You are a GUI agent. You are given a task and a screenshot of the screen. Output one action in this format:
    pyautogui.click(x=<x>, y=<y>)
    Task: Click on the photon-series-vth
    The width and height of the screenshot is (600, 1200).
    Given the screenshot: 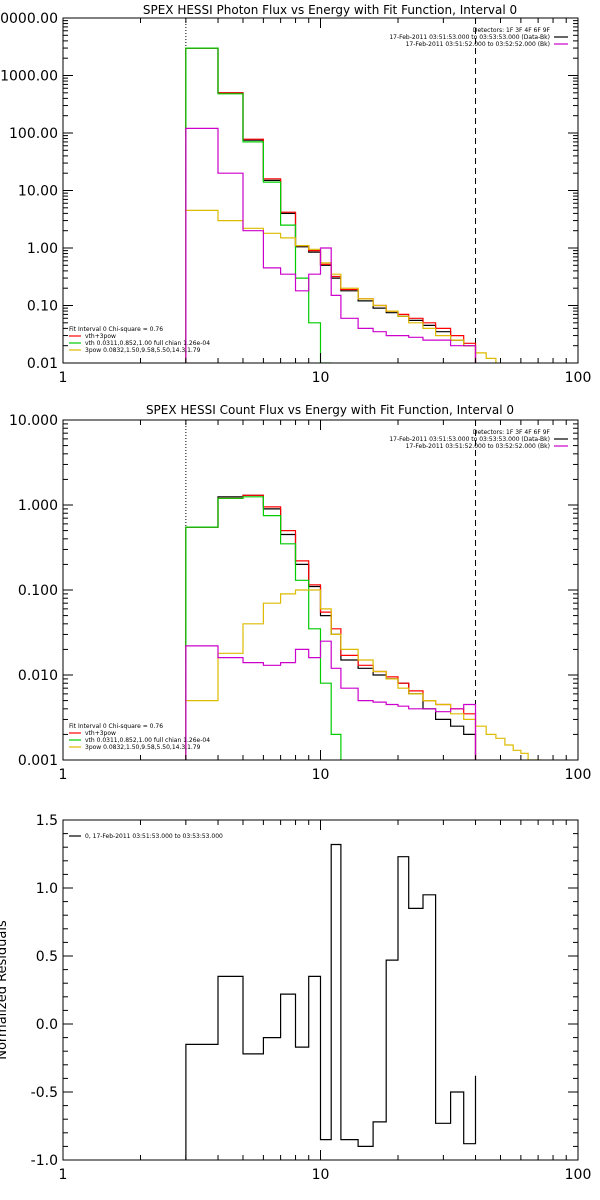 What is the action you would take?
    pyautogui.click(x=258, y=205)
    